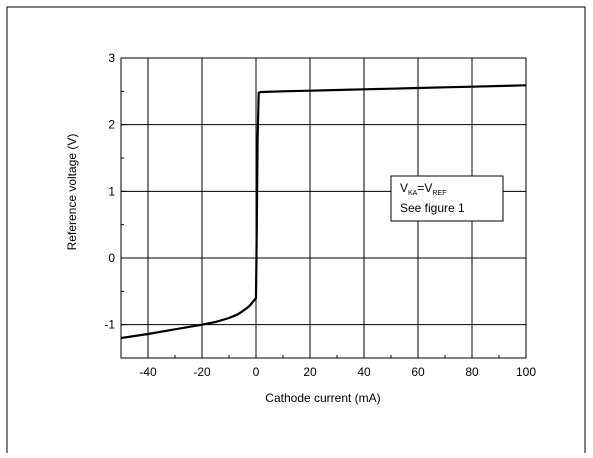 This screenshot has width=593, height=458. I want to click on x-tick-label: 0, so click(256, 372).